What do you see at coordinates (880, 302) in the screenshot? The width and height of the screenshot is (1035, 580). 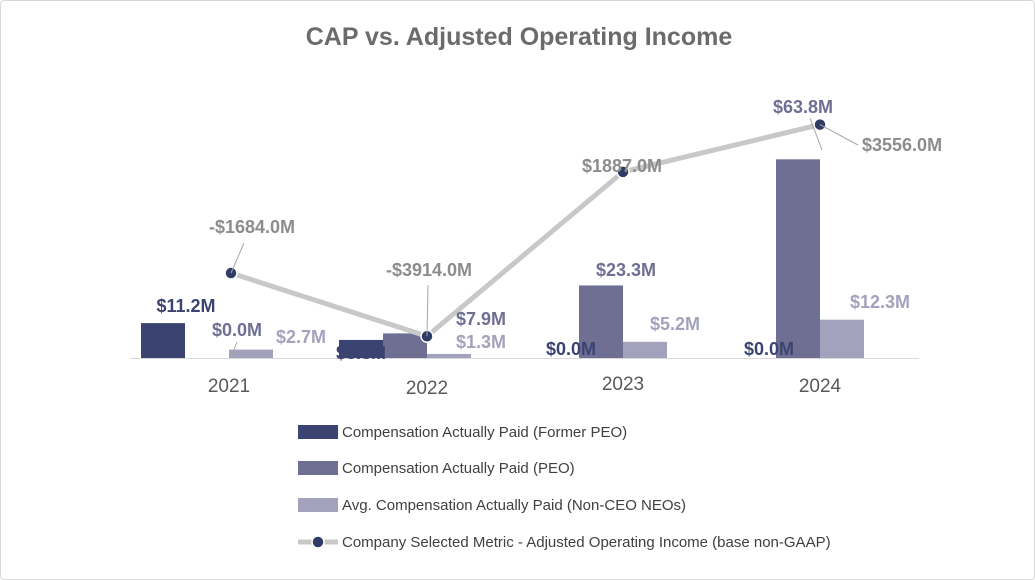 I see `bar-data-label-2024-series-3: $12.3M` at bounding box center [880, 302].